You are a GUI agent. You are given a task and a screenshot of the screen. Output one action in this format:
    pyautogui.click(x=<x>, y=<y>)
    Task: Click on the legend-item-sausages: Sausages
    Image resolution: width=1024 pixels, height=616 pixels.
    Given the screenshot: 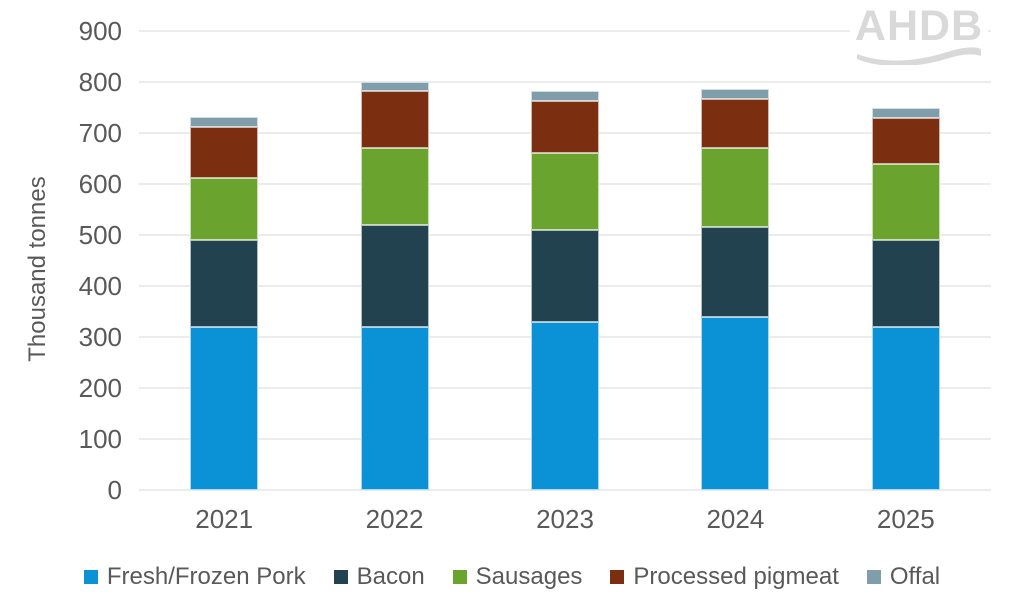 What is the action you would take?
    pyautogui.click(x=517, y=577)
    